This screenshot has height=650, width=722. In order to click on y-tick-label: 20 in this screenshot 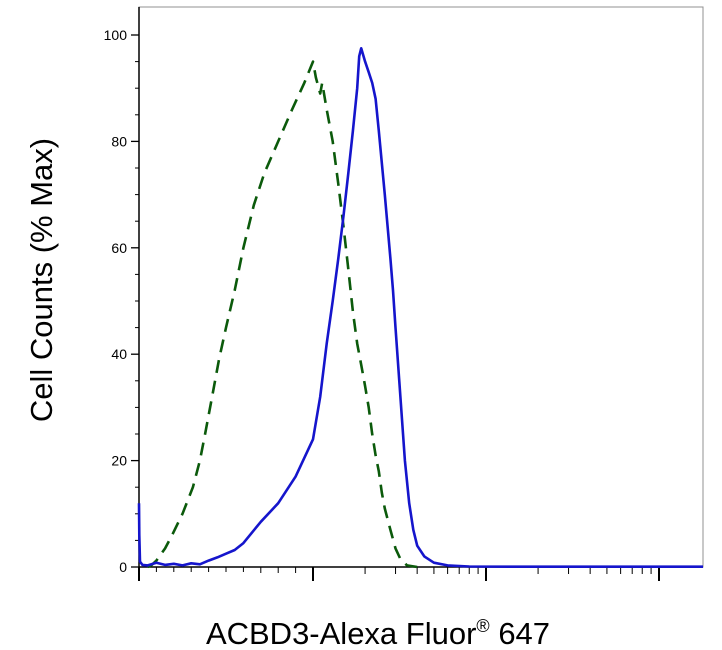, I will do `click(119, 461)`.